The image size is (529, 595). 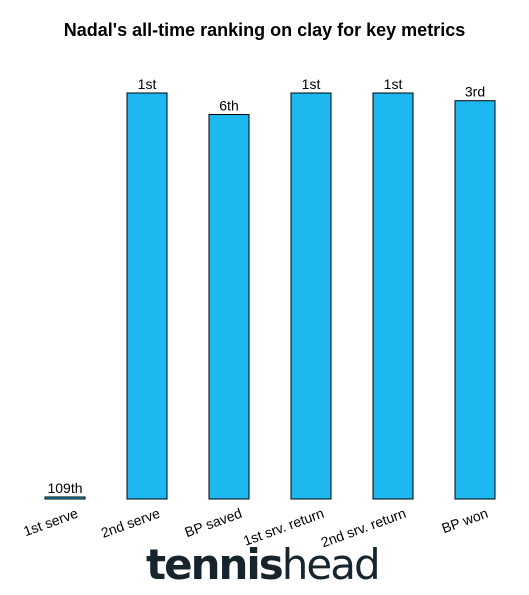 What do you see at coordinates (331, 564) in the screenshot?
I see `logo-part-head: head` at bounding box center [331, 564].